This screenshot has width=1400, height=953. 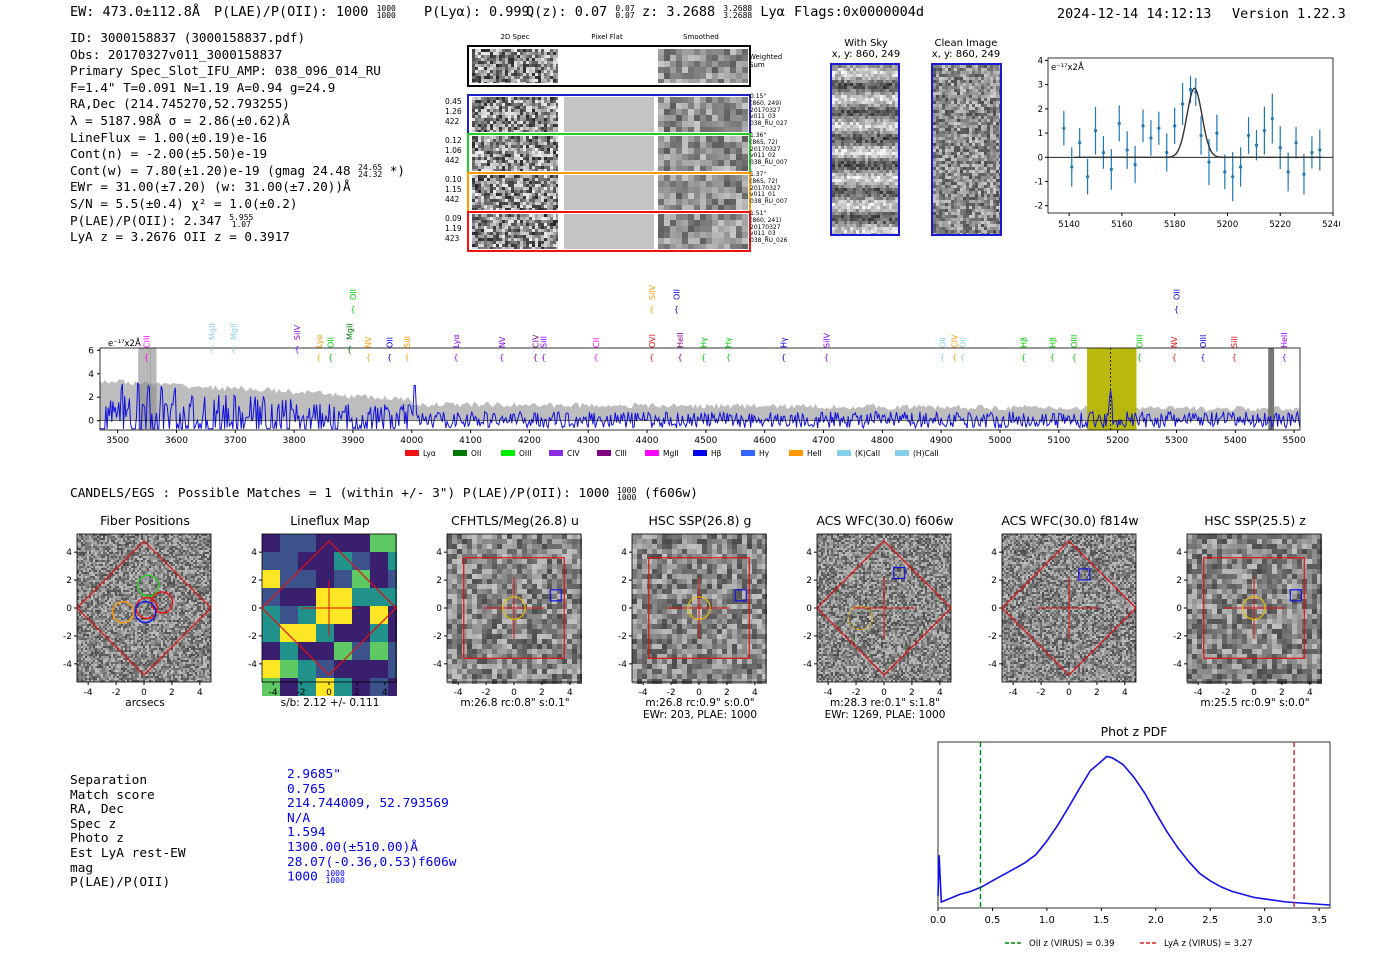 What do you see at coordinates (453, 122) in the screenshot?
I see `spec2d-row-left-line: 422` at bounding box center [453, 122].